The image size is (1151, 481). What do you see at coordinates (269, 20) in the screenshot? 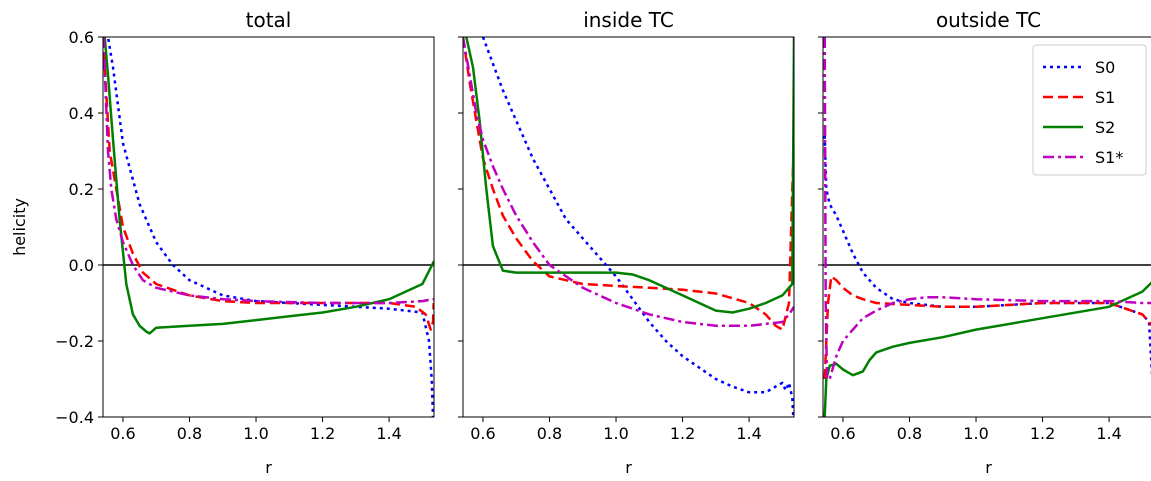
I see `panel-title: total` at bounding box center [269, 20].